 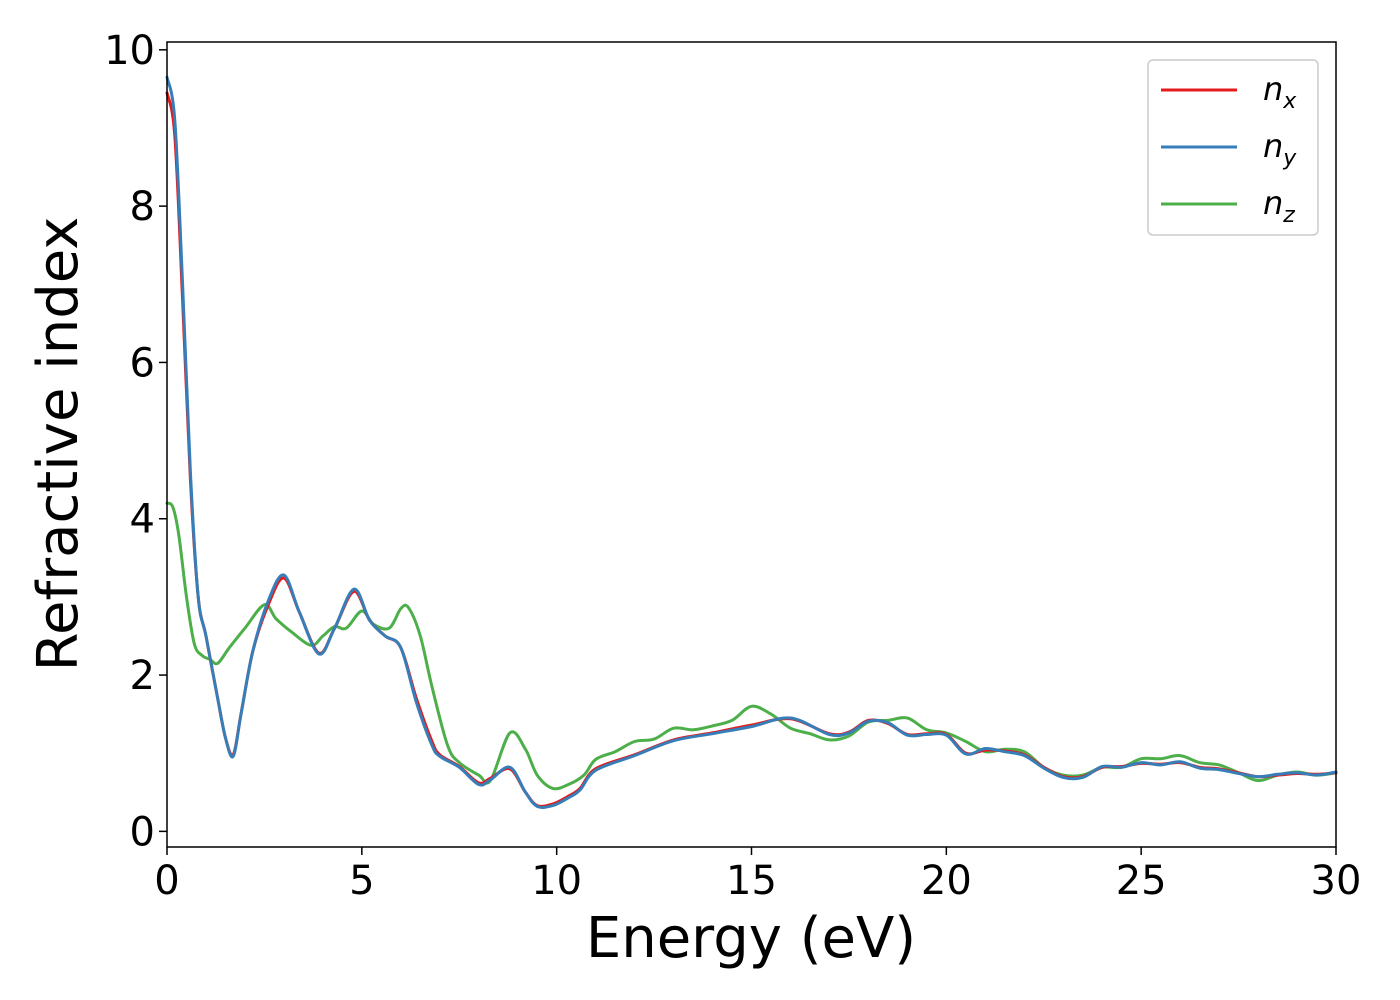 What do you see at coordinates (142, 363) in the screenshot?
I see `y-tick-label: 6` at bounding box center [142, 363].